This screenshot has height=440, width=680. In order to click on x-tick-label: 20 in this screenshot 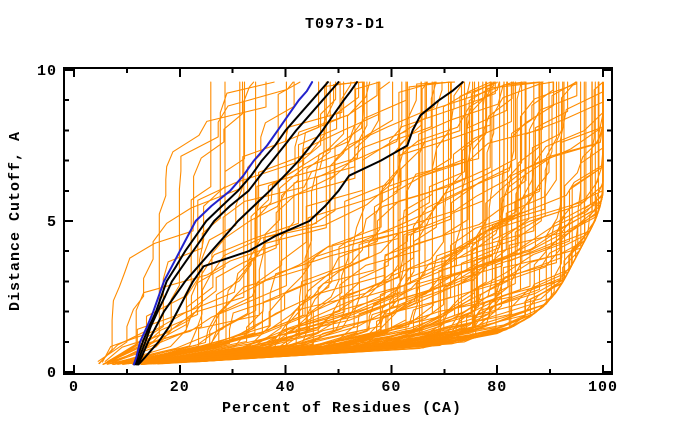, I will do `click(180, 387)`.